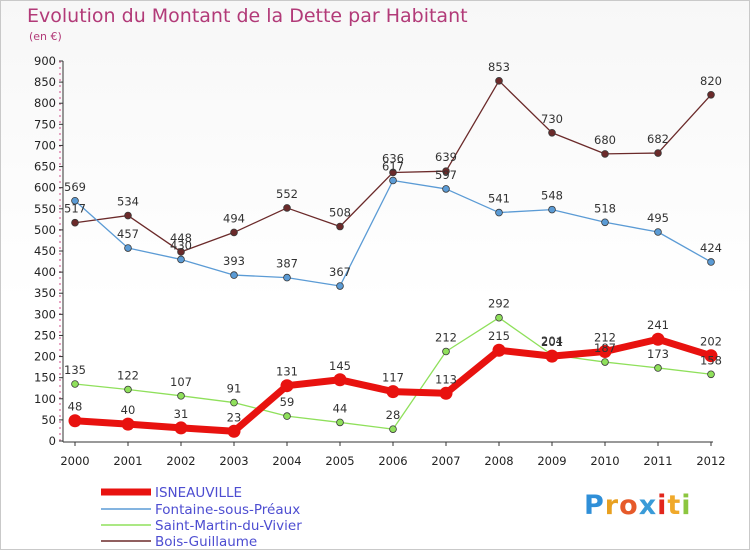  What do you see at coordinates (45, 209) in the screenshot?
I see `y-tick-label: 550` at bounding box center [45, 209].